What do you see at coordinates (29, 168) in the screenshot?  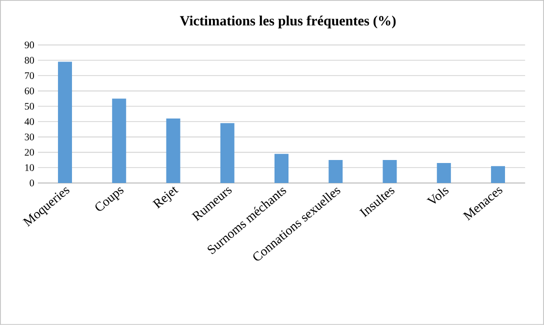 I see `y-tick-label: 10` at bounding box center [29, 168].